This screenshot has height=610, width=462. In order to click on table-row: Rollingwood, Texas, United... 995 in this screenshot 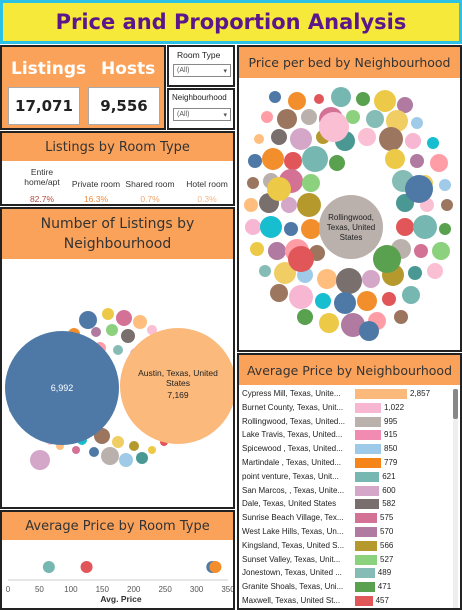, I will do `click(345, 422)`.